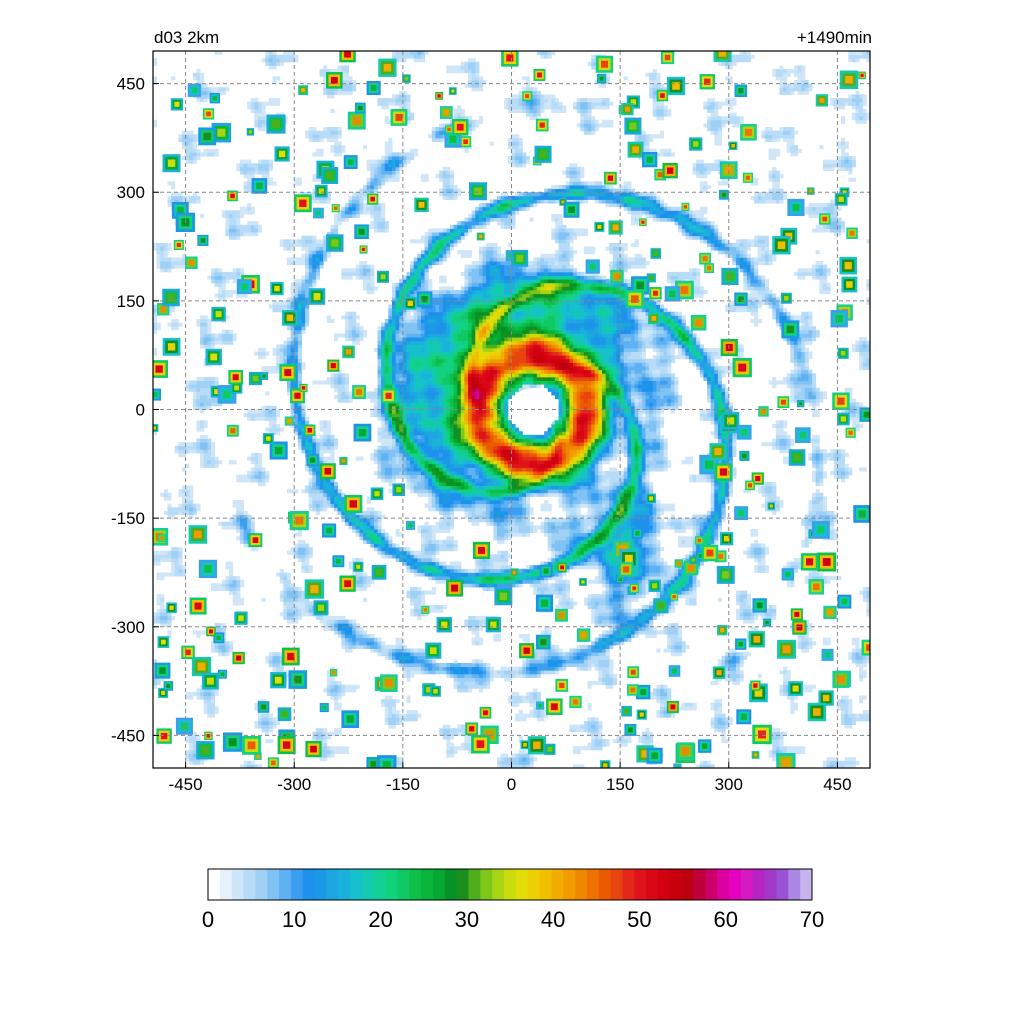 The image size is (1024, 1024). Describe the element at coordinates (467, 919) in the screenshot. I see `colorbar-tick-label: 30` at that location.